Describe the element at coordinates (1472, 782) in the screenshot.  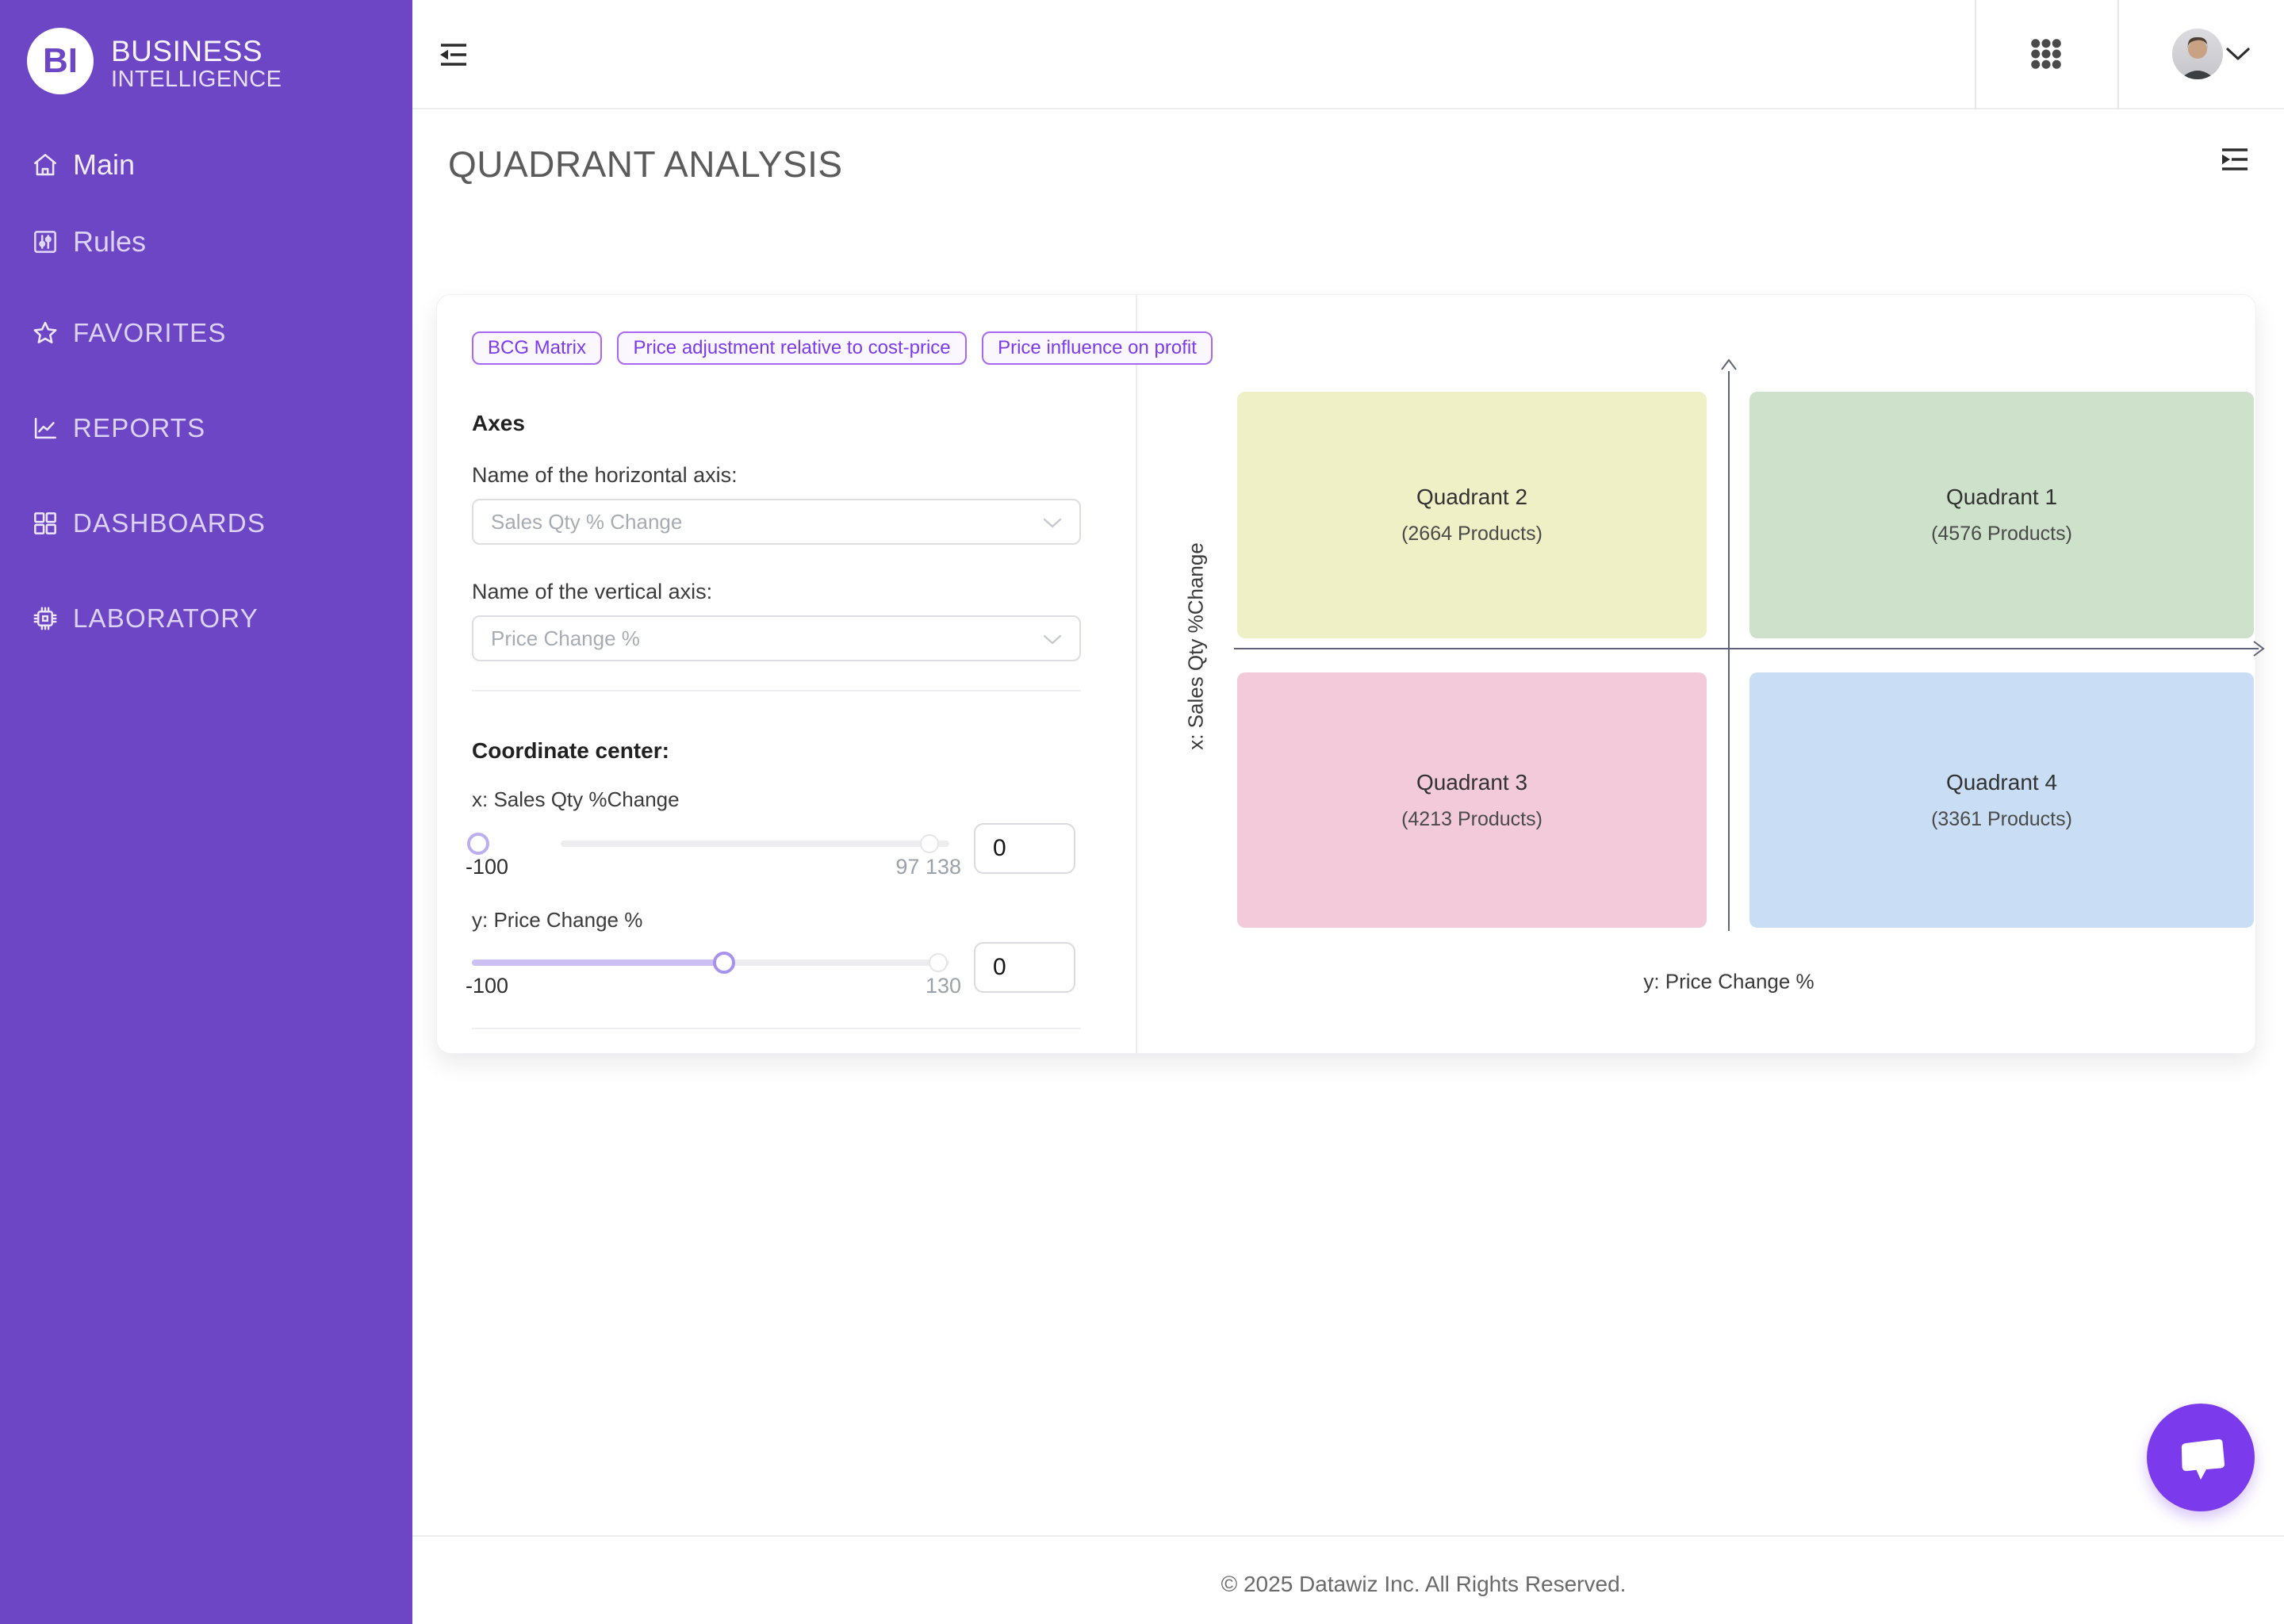
I see `quadrant-title: Quadrant 3` at that location.